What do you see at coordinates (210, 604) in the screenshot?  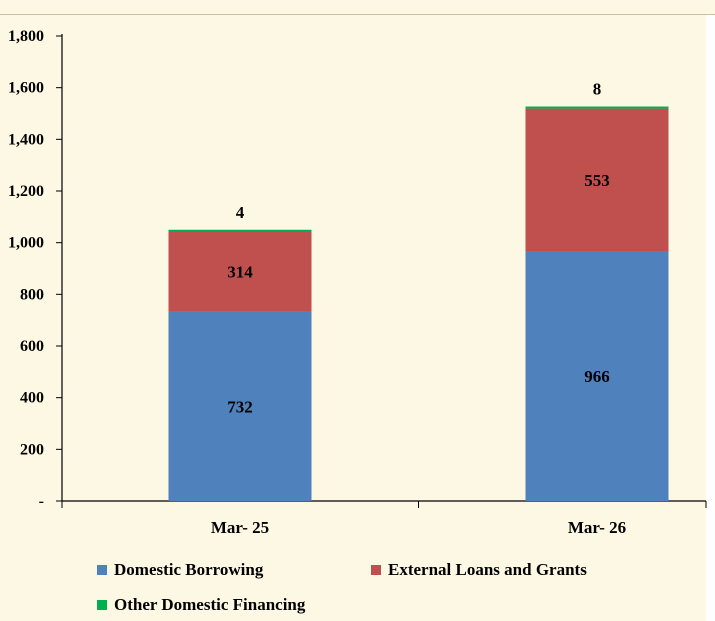 I see `legend-label-other-domestic-financing: Other Domestic Financing` at bounding box center [210, 604].